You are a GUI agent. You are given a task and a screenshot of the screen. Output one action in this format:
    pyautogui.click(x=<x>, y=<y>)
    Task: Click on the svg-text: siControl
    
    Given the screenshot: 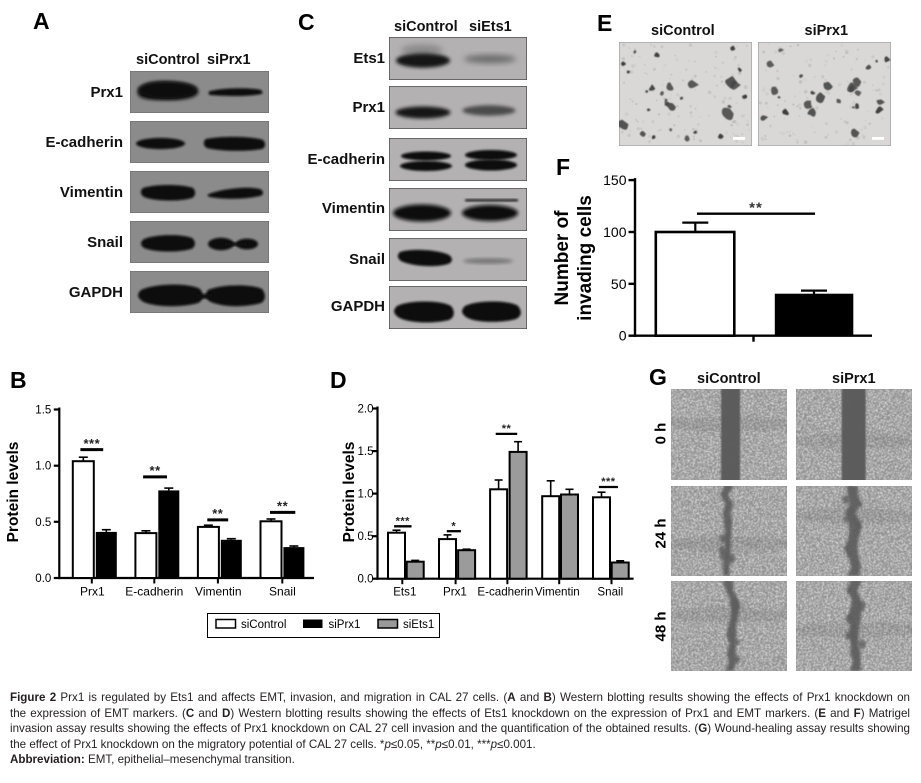 What is the action you would take?
    pyautogui.click(x=263, y=625)
    